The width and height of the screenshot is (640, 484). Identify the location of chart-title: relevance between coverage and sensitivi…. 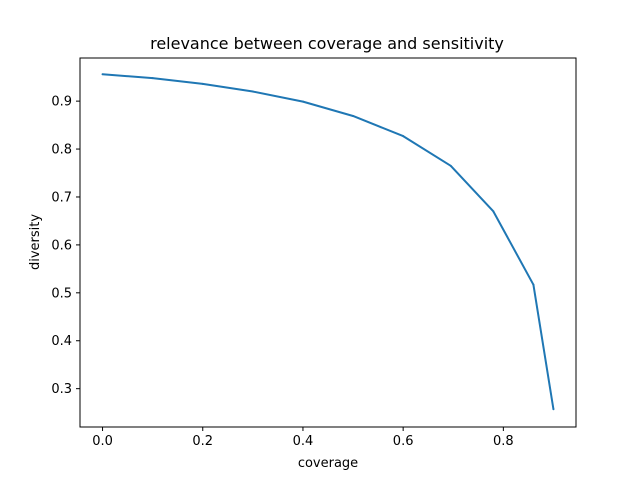
(327, 43).